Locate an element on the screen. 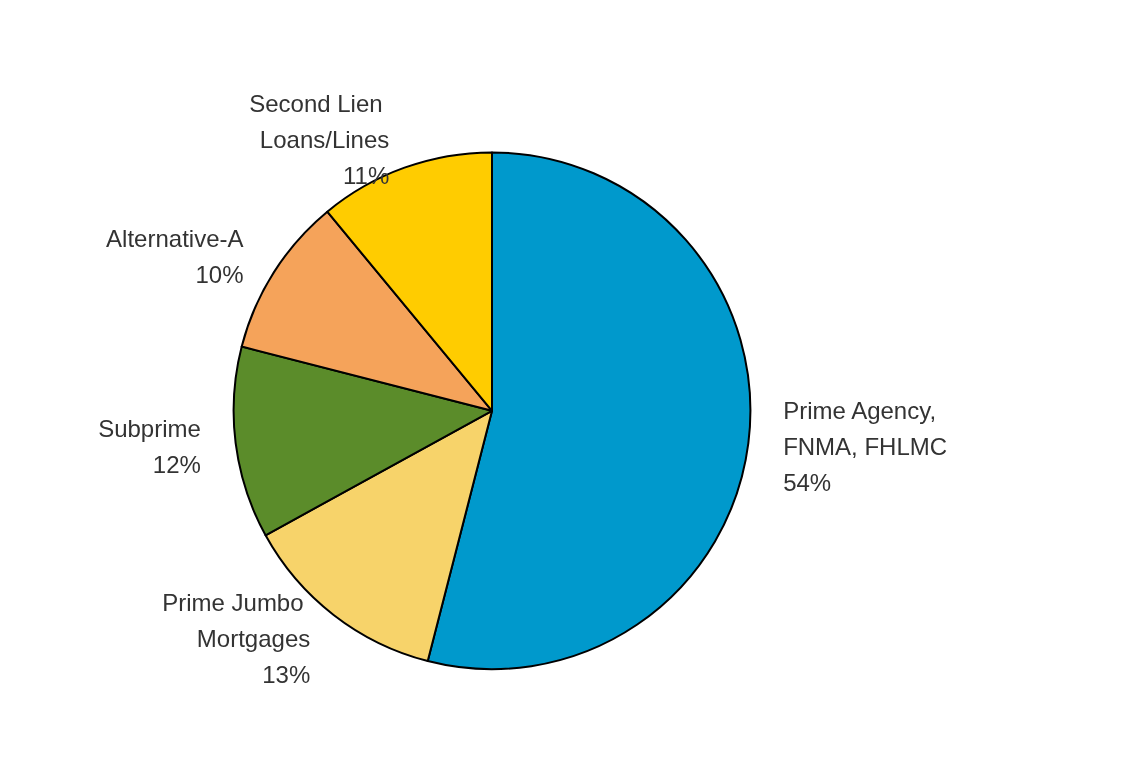 This screenshot has width=1121, height=781. slice-label: Prime Jumbo Mortgages is located at coordinates (236, 621).